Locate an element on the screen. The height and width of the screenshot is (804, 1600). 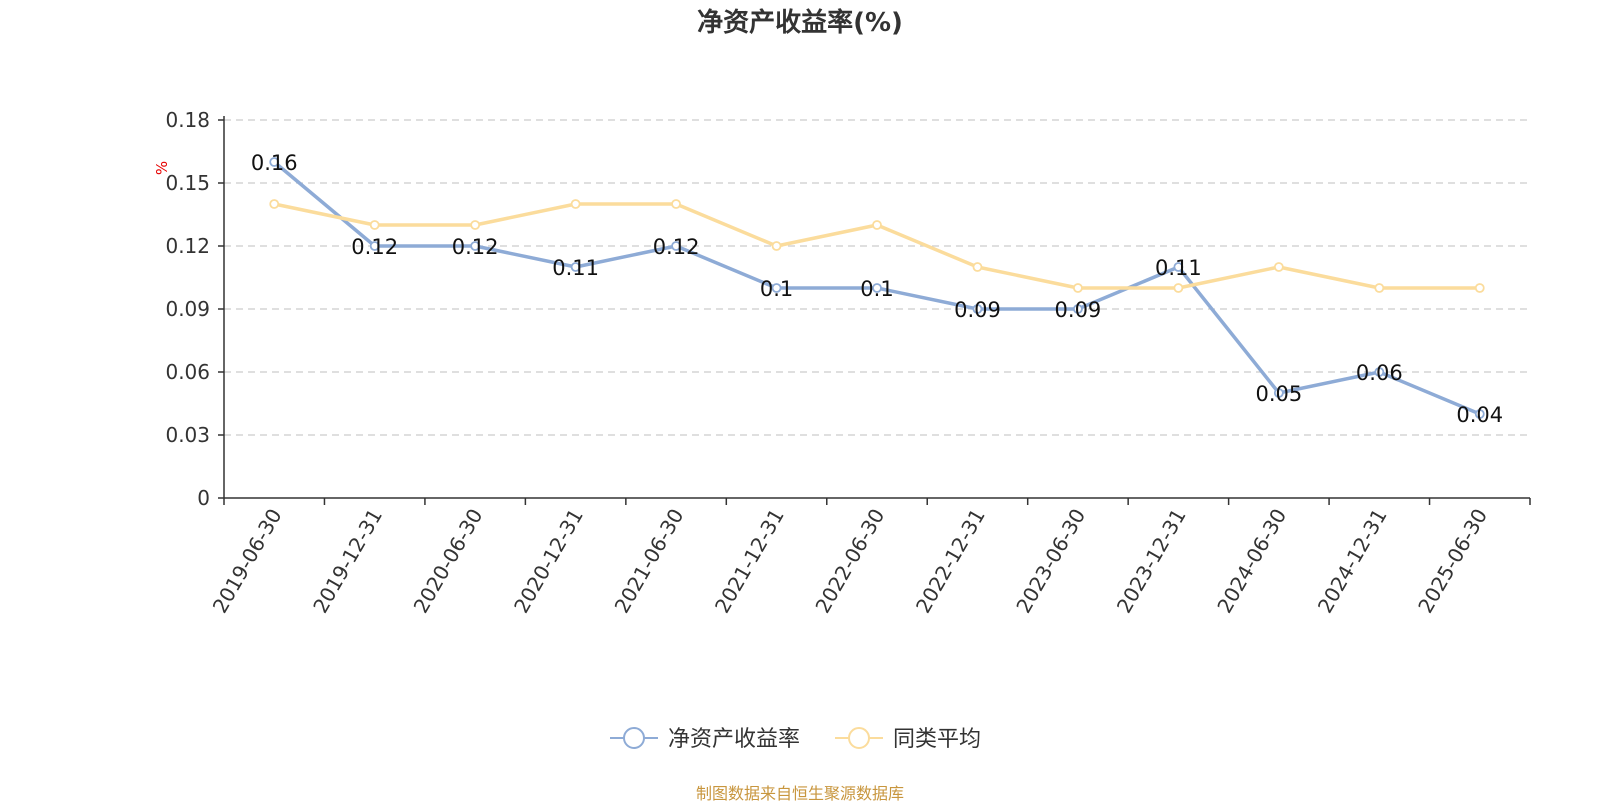
x-tick-label: 2020-06-30 is located at coordinates (448, 561).